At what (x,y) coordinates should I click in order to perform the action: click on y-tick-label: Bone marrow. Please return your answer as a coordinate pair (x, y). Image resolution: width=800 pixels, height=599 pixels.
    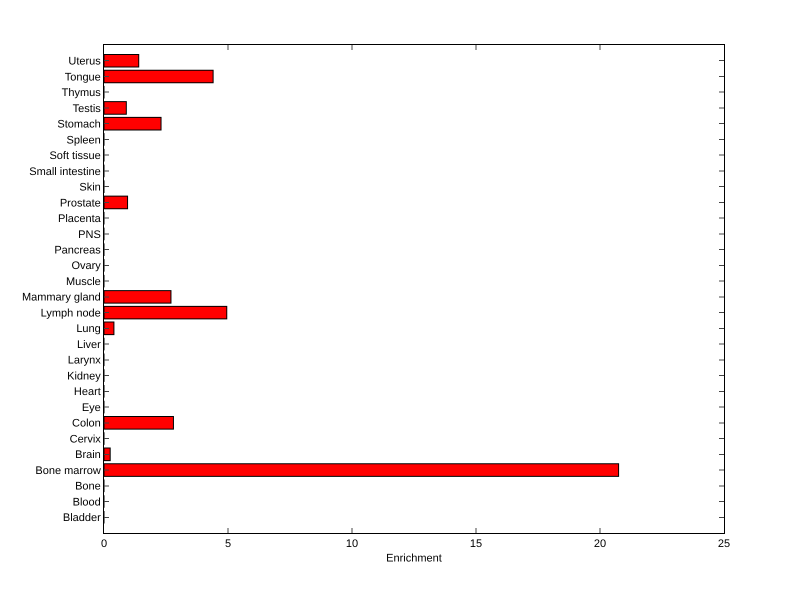
    Looking at the image, I should click on (68, 470).